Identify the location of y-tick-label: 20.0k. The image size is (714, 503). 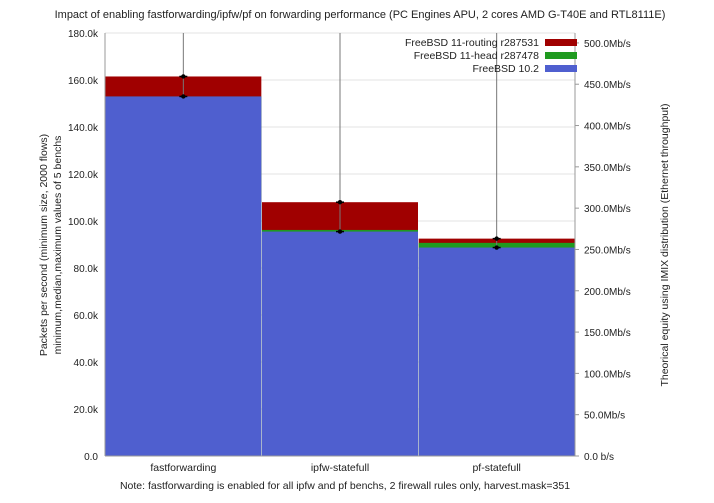
(86, 410).